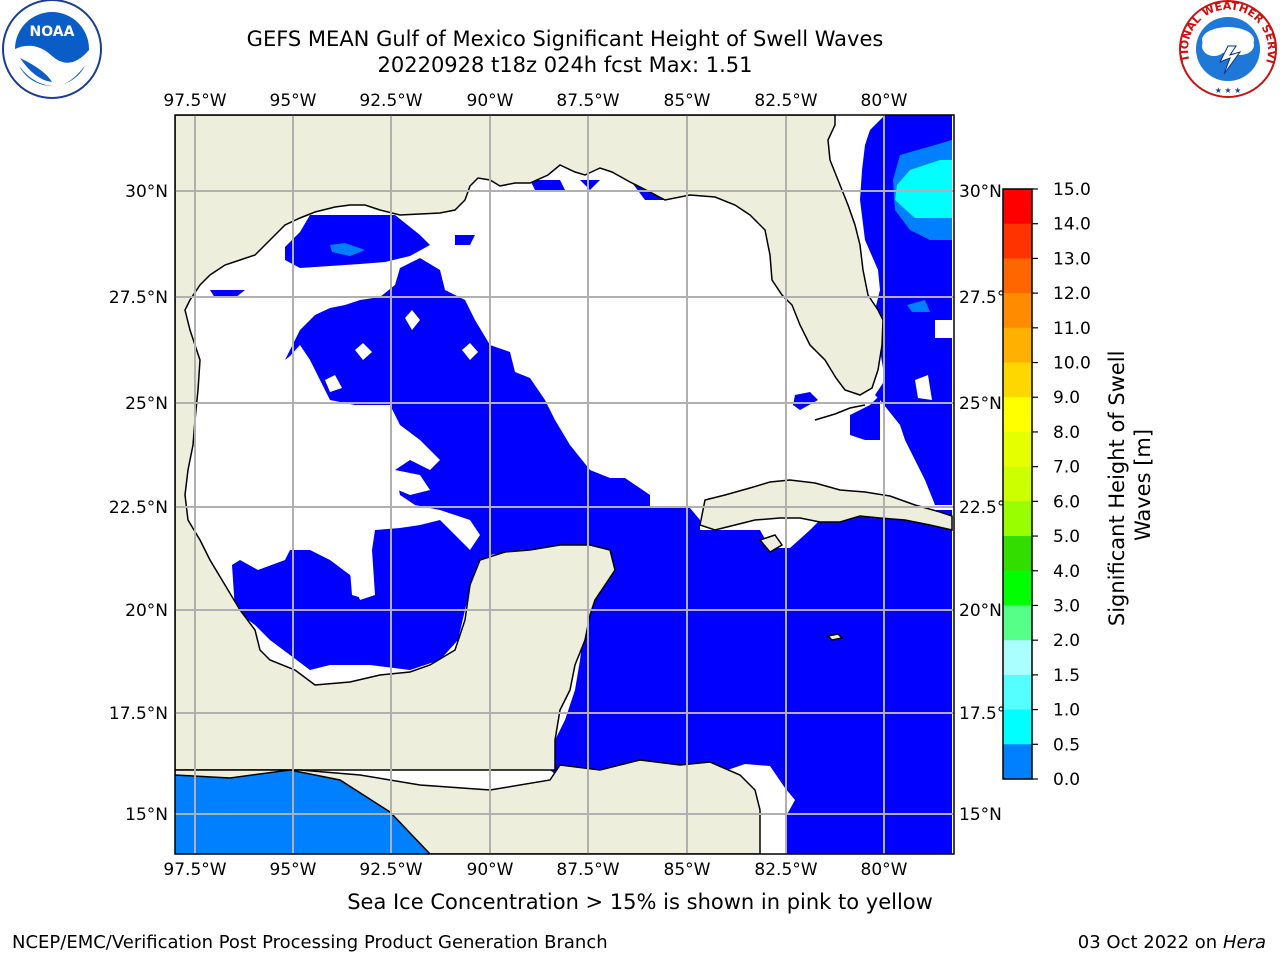 This screenshot has height=960, width=1280. What do you see at coordinates (1066, 641) in the screenshot?
I see `colorbar-tick-label: 2.0` at bounding box center [1066, 641].